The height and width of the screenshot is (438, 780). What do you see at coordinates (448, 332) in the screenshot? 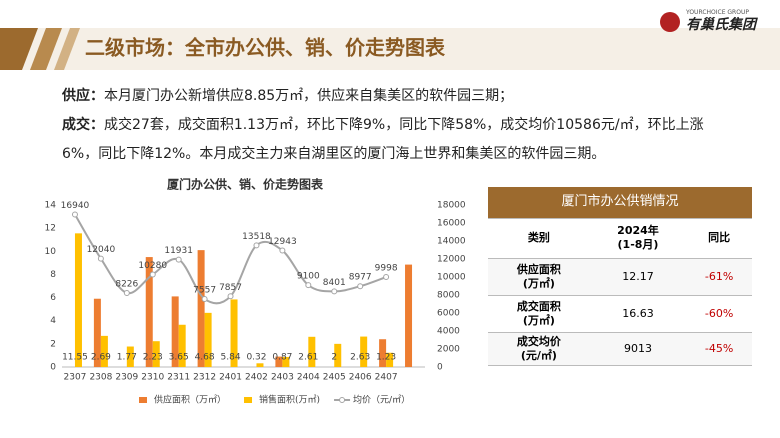
I see `y2-tick-label: 4000` at bounding box center [448, 332].